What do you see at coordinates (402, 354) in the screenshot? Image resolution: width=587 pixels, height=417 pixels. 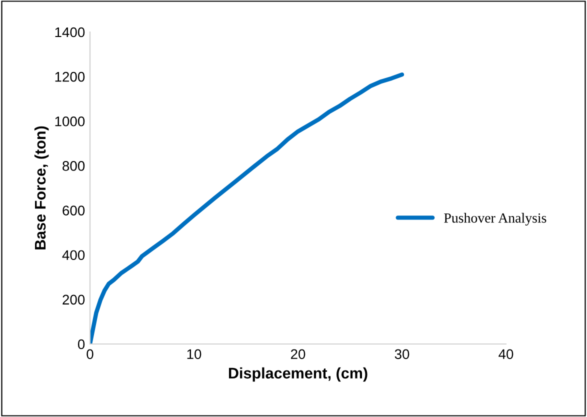 I see `x-tick-label: 30` at bounding box center [402, 354].